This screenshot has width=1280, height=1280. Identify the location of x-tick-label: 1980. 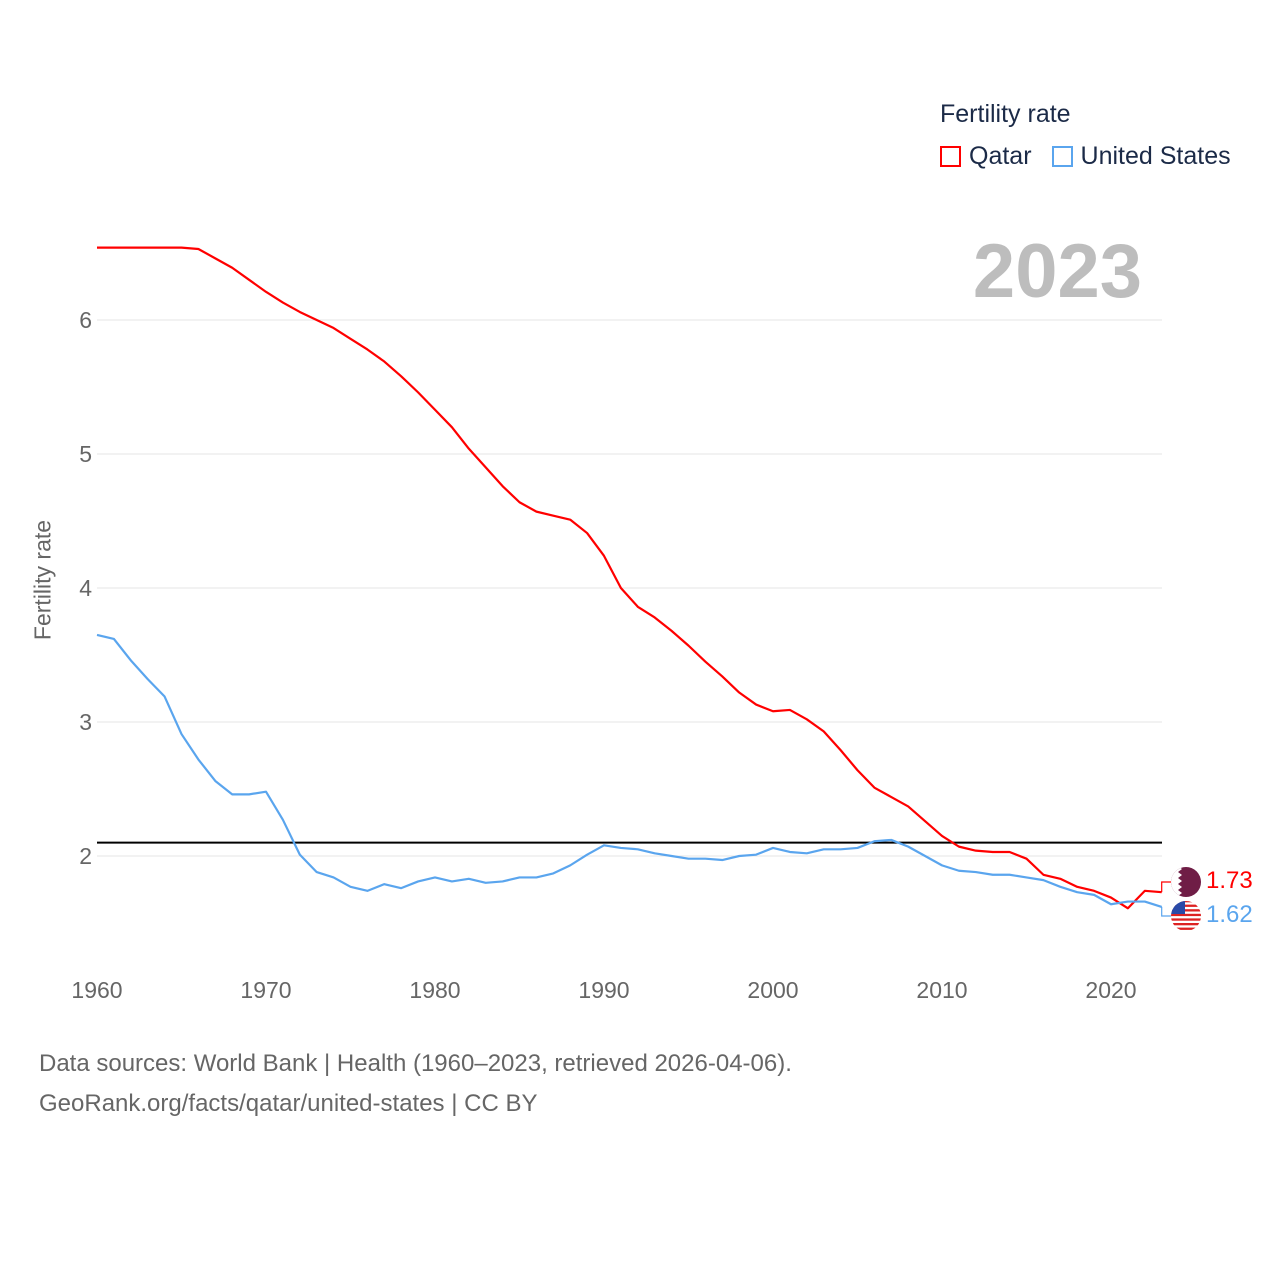
(434, 990).